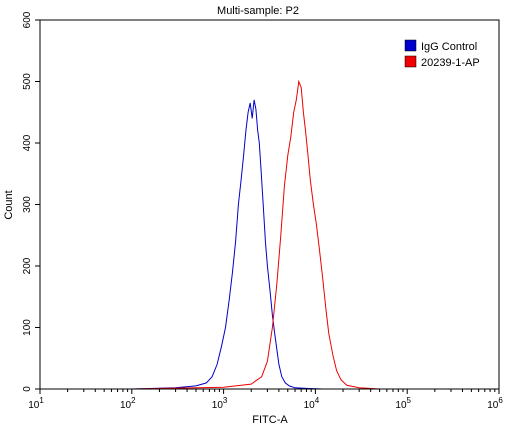 This screenshot has width=516, height=427. I want to click on x-tick-label: 10², so click(128, 403).